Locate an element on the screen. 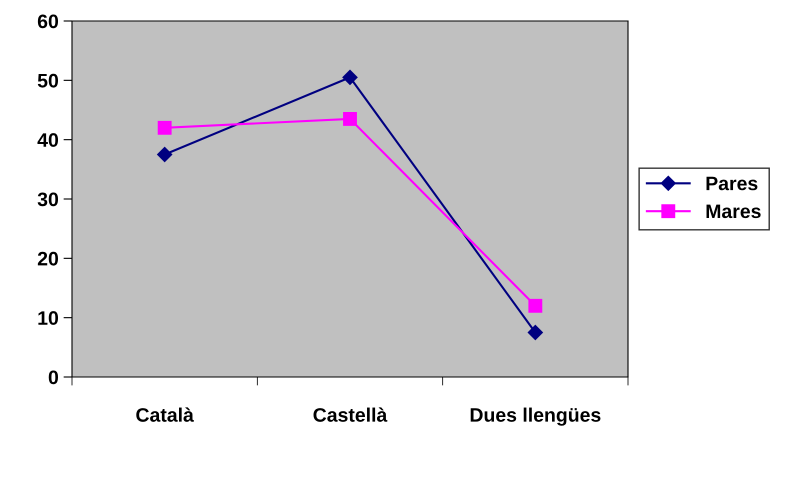 Image resolution: width=805 pixels, height=486 pixels. y-tick-label: 60 is located at coordinates (48, 21).